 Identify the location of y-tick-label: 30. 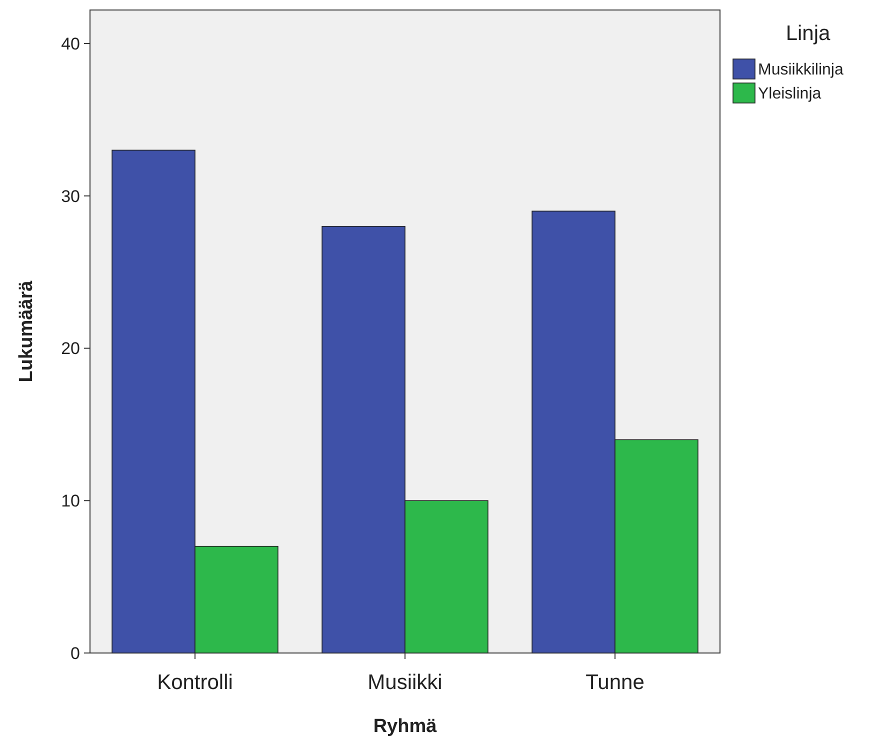
(70, 196).